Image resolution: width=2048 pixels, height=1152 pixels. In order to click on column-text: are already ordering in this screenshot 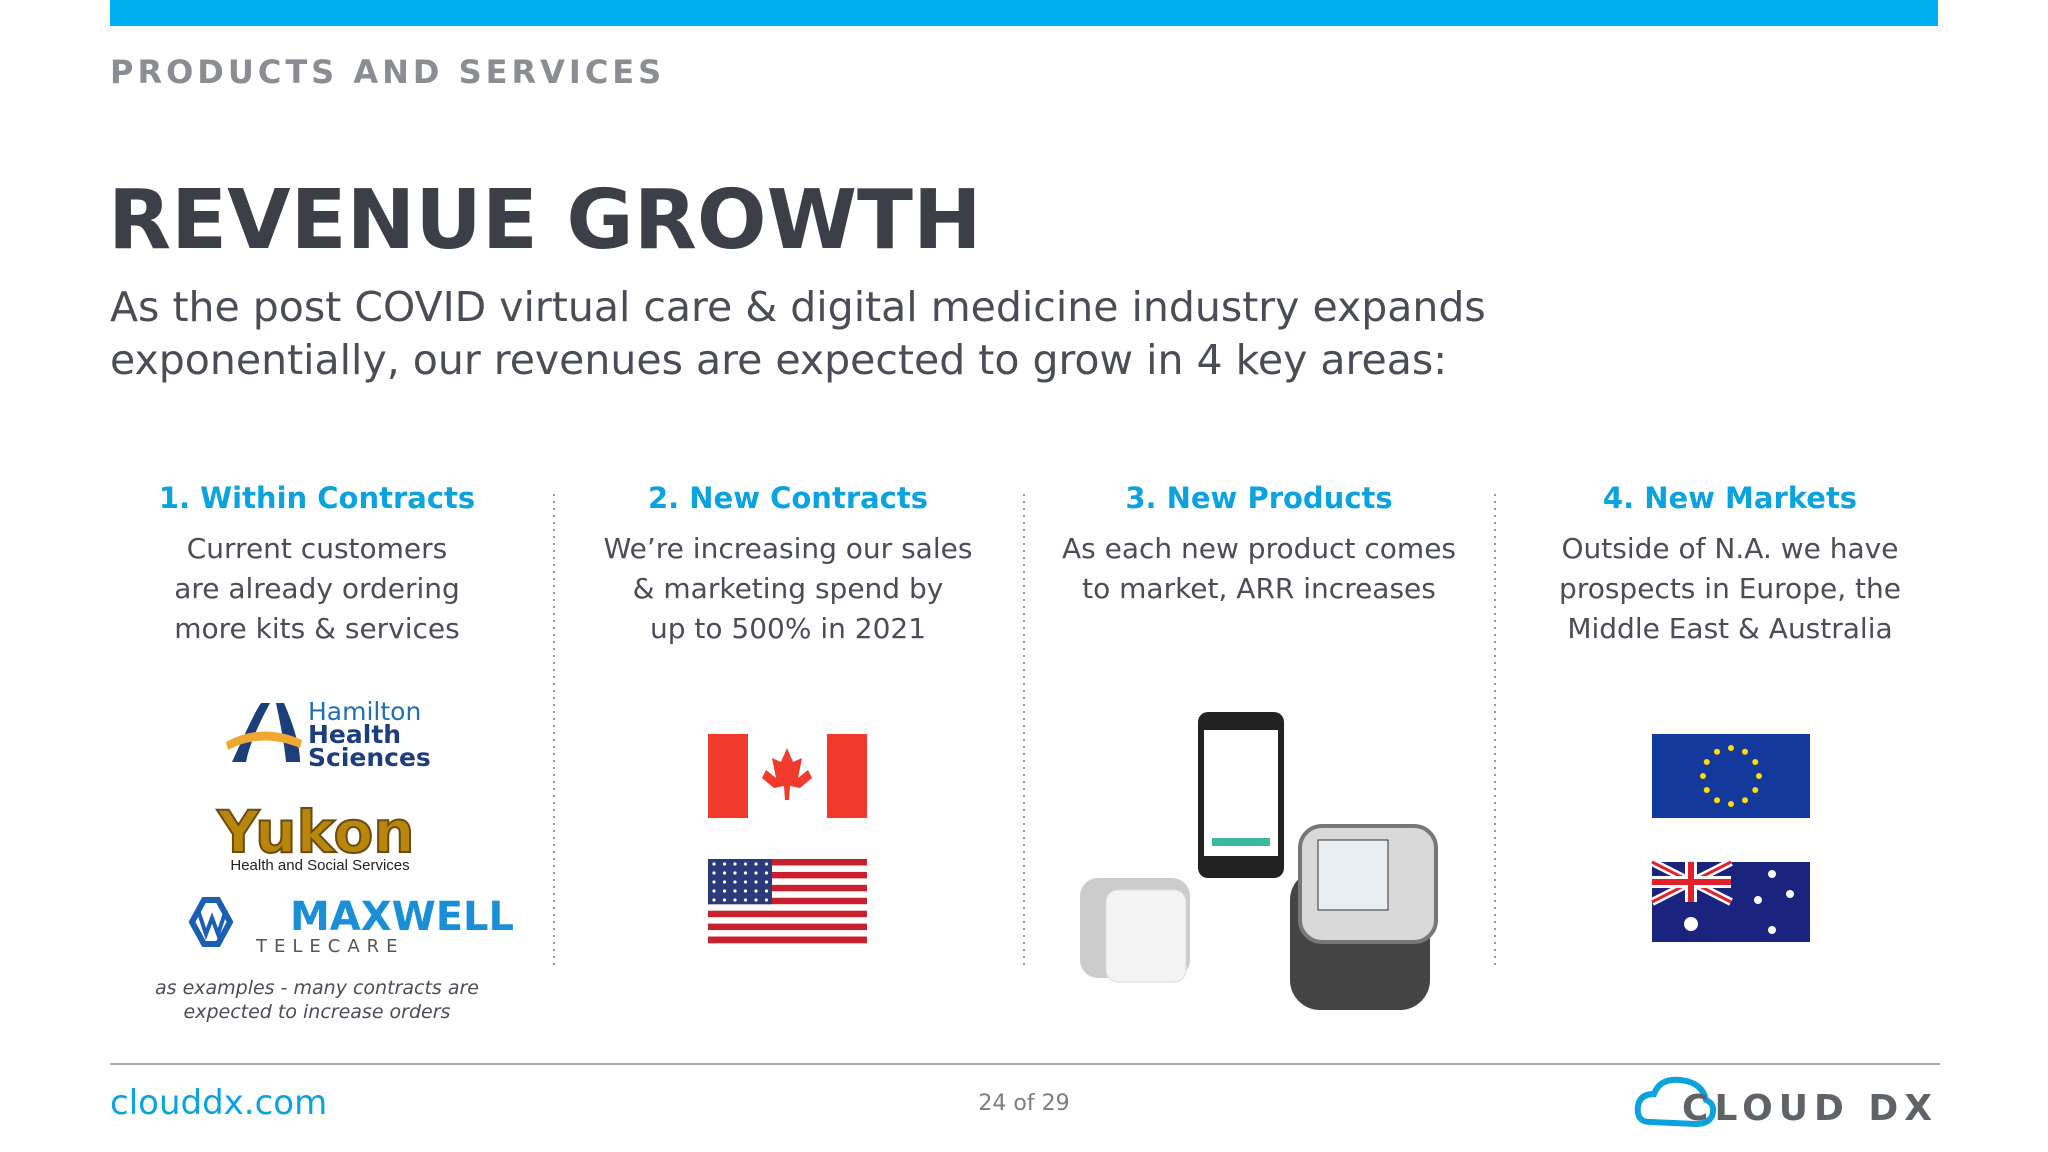, I will do `click(317, 588)`.